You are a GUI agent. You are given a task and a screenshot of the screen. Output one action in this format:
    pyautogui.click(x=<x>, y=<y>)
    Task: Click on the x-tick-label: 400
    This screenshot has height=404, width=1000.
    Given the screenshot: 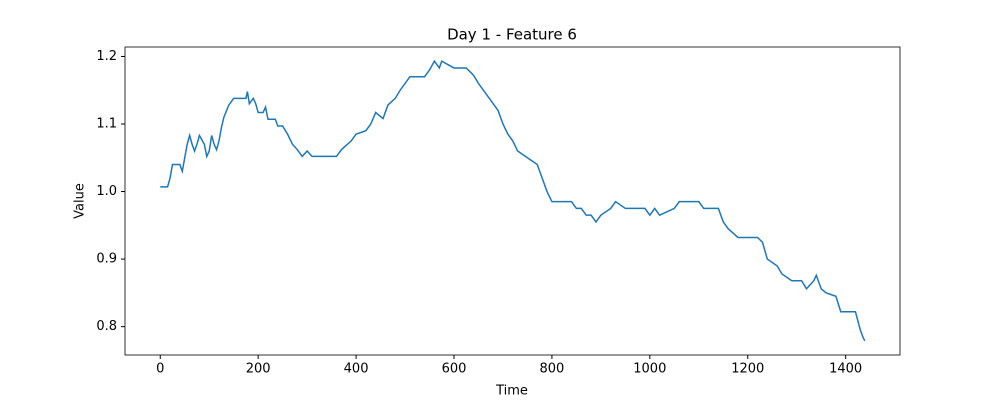 What is the action you would take?
    pyautogui.click(x=356, y=369)
    